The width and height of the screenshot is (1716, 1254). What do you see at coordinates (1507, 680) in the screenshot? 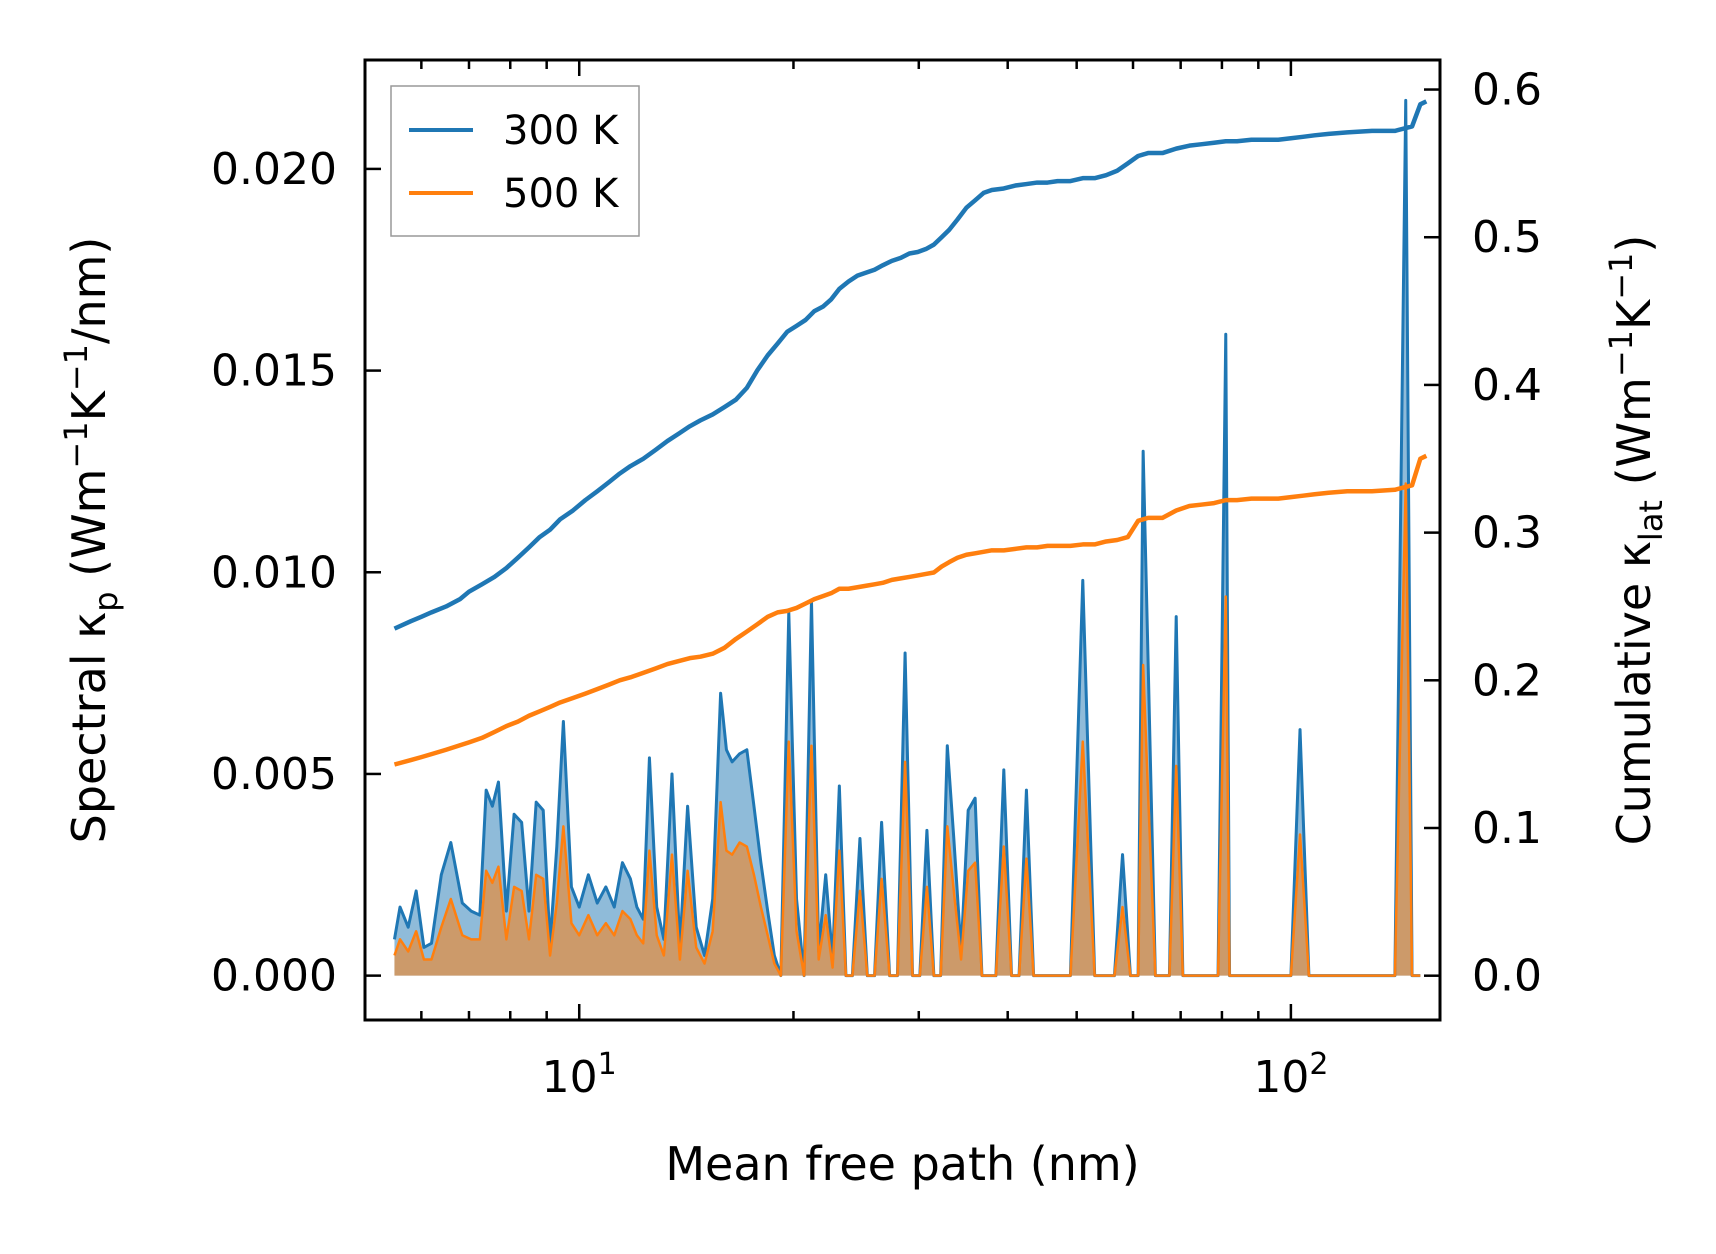
I see `right-y-tick-label: 0.2` at bounding box center [1507, 680].